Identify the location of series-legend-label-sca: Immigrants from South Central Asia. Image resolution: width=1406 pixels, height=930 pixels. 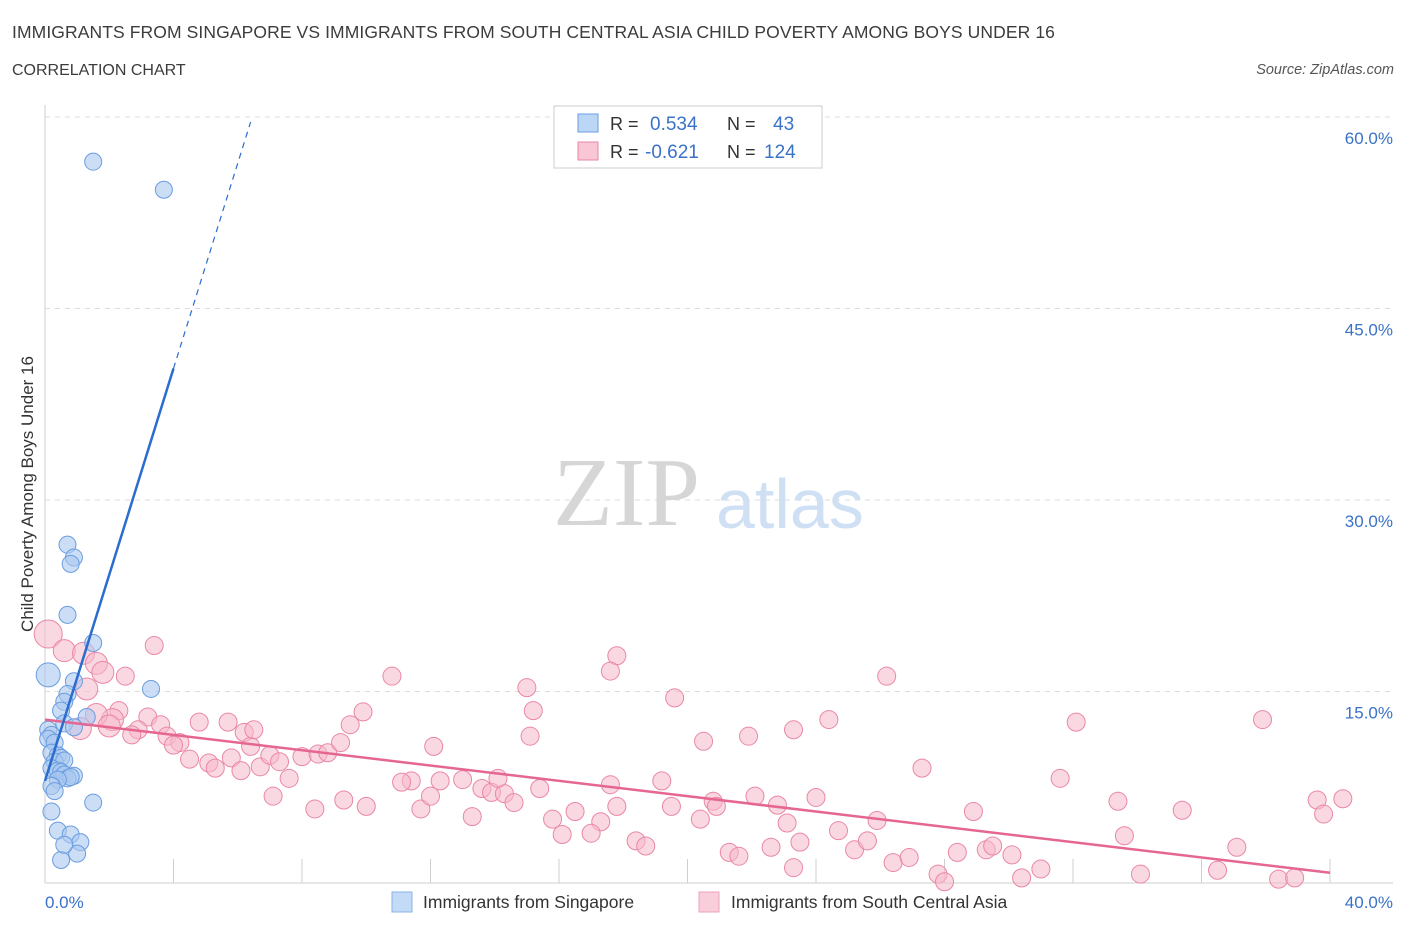
(869, 902).